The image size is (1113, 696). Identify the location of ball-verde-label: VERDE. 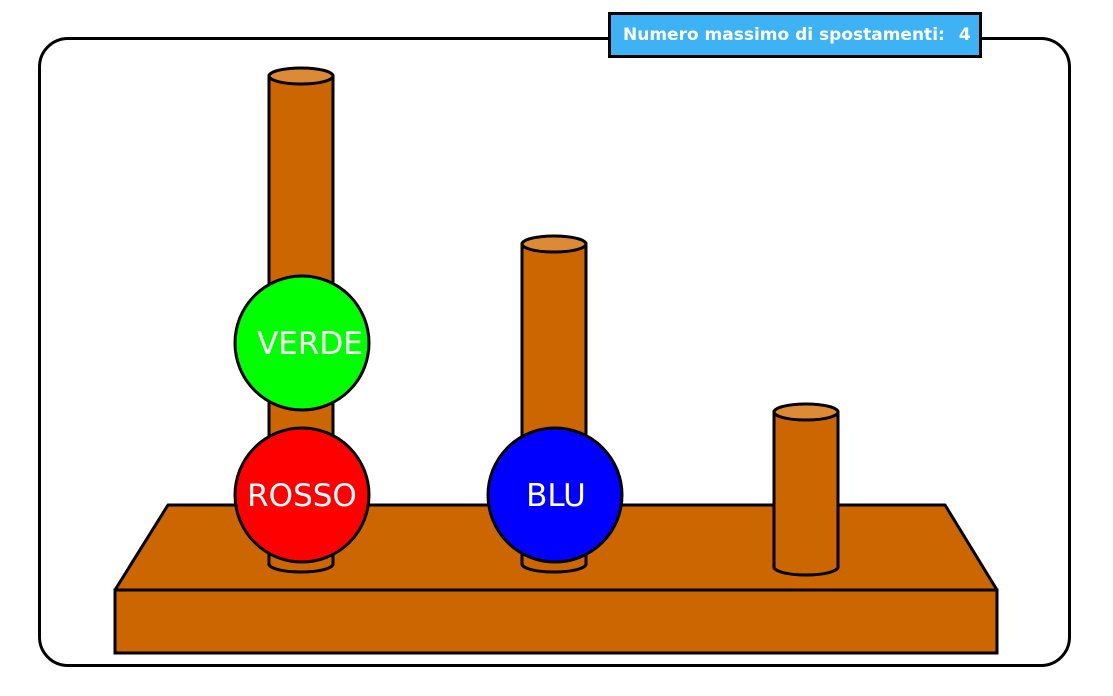
(310, 344).